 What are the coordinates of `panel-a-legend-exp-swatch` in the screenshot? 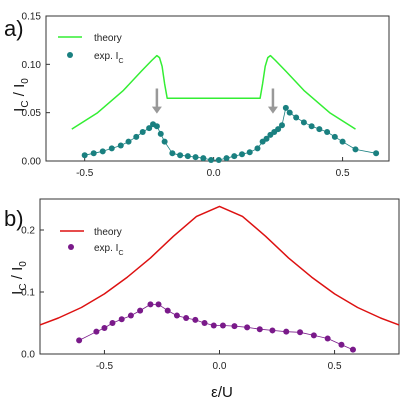 It's located at (70, 55).